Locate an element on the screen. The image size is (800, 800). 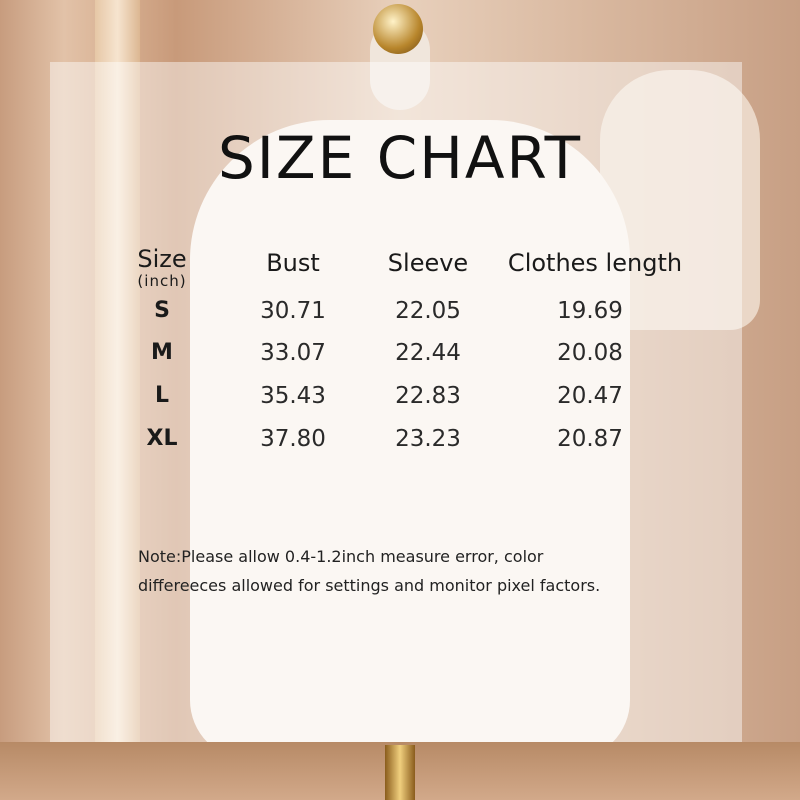
cell-size: L is located at coordinates (162, 395).